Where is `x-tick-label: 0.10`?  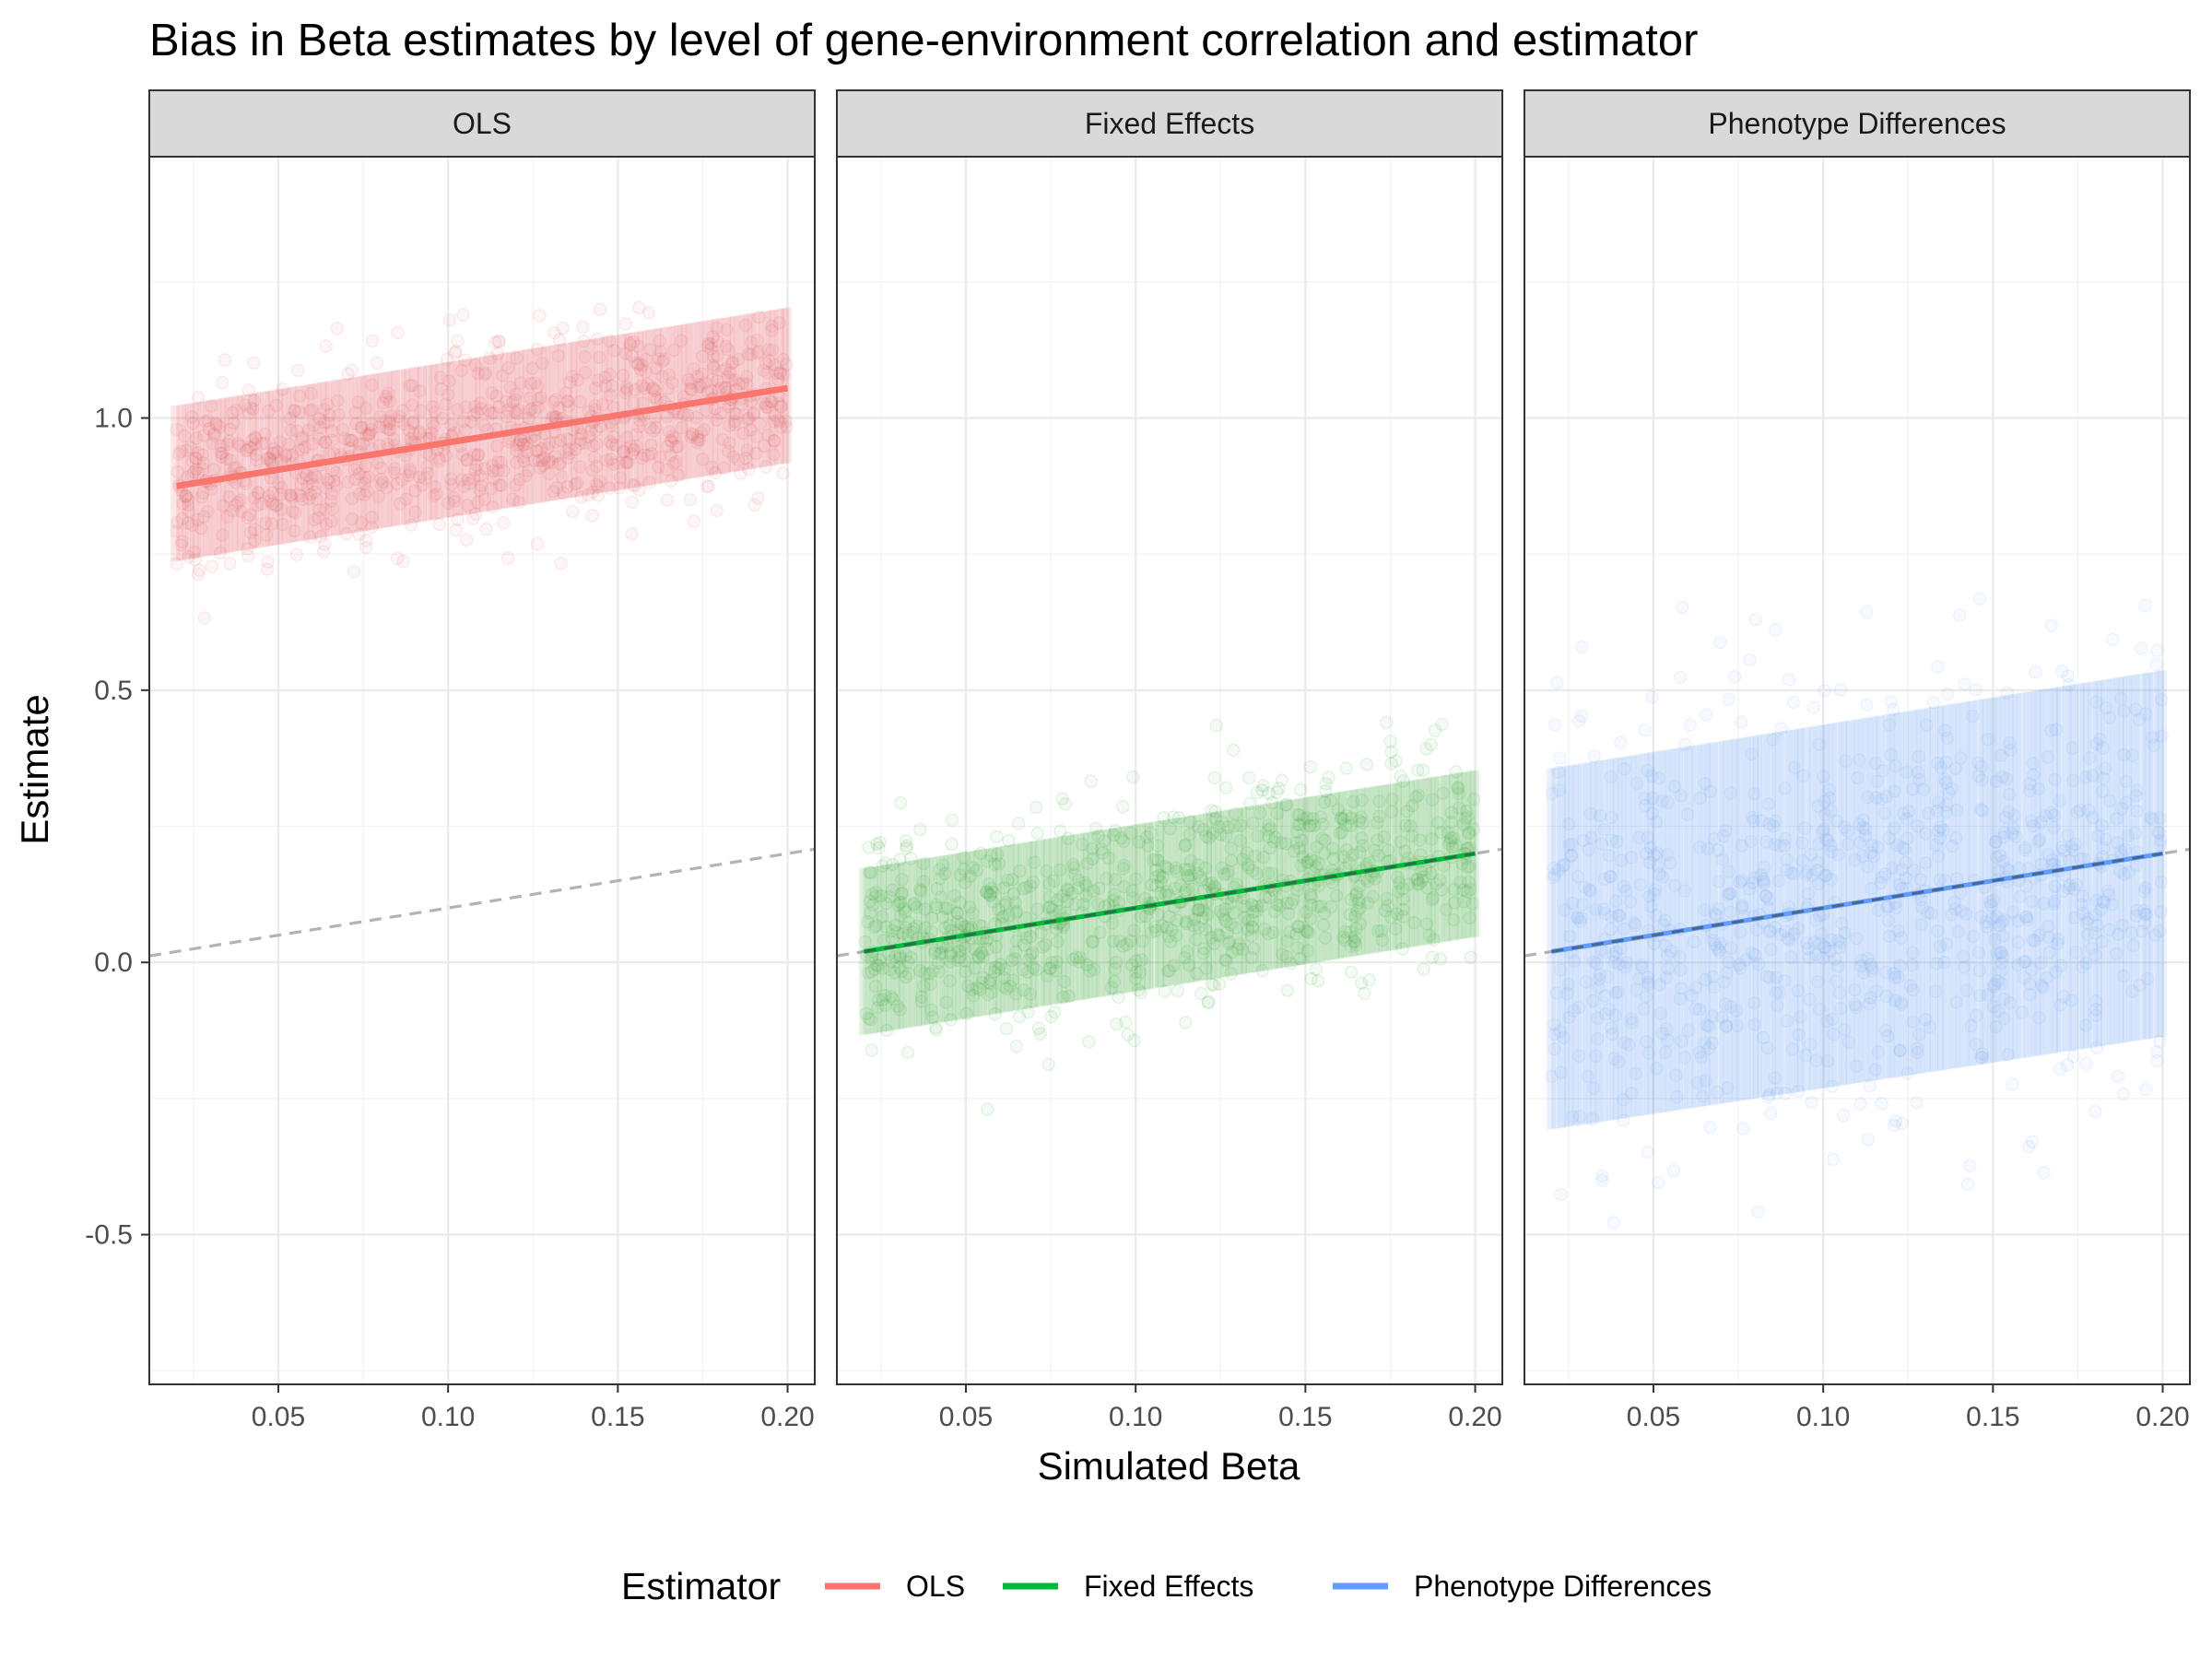 x-tick-label: 0.10 is located at coordinates (448, 1417).